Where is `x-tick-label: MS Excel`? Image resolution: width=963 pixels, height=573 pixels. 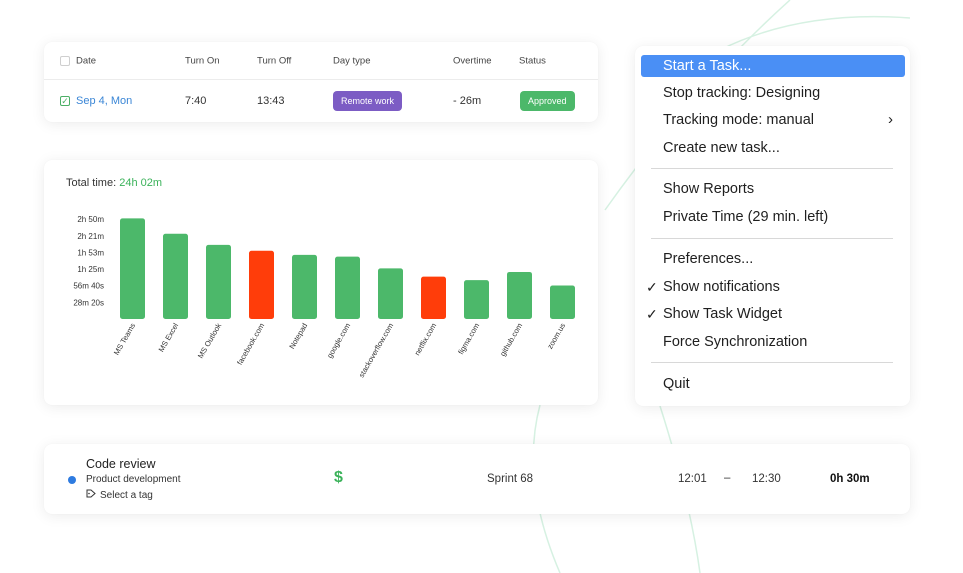 x-tick-label: MS Excel is located at coordinates (169, 337).